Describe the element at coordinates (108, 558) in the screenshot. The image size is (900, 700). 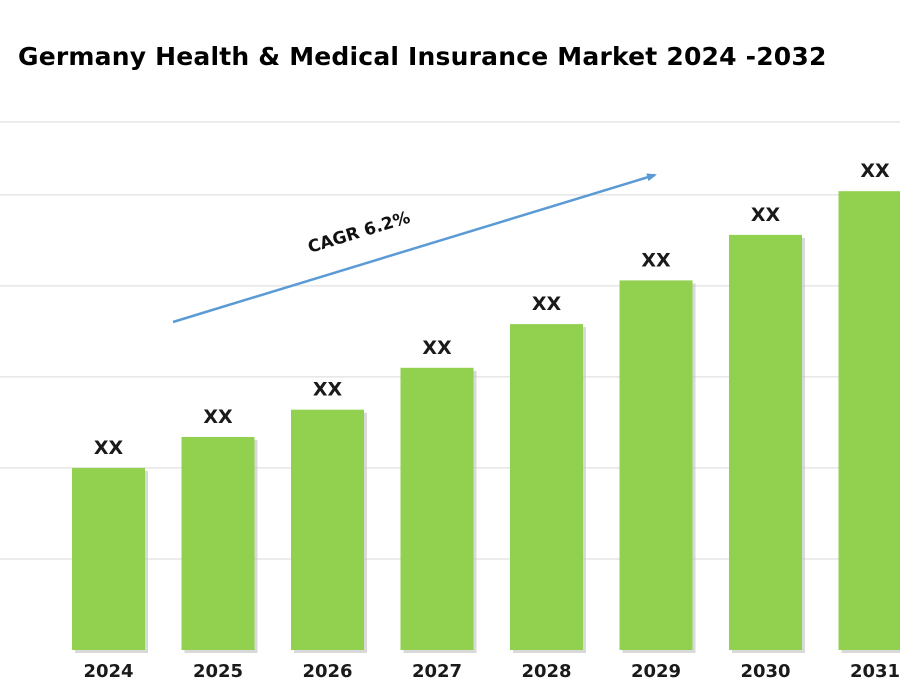
I see `bar-2024` at that location.